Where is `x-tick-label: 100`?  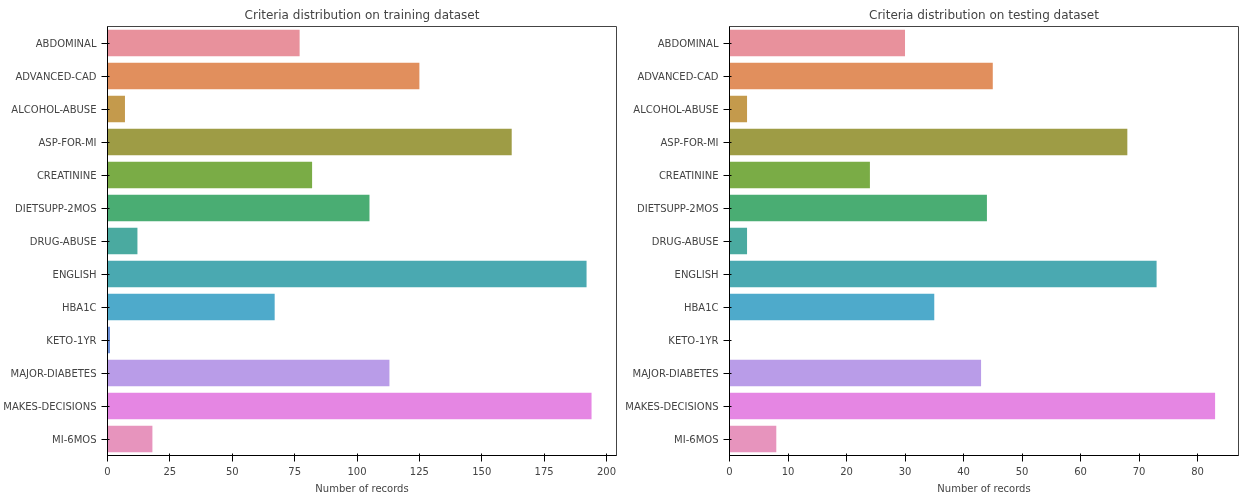 x-tick-label: 100 is located at coordinates (357, 471).